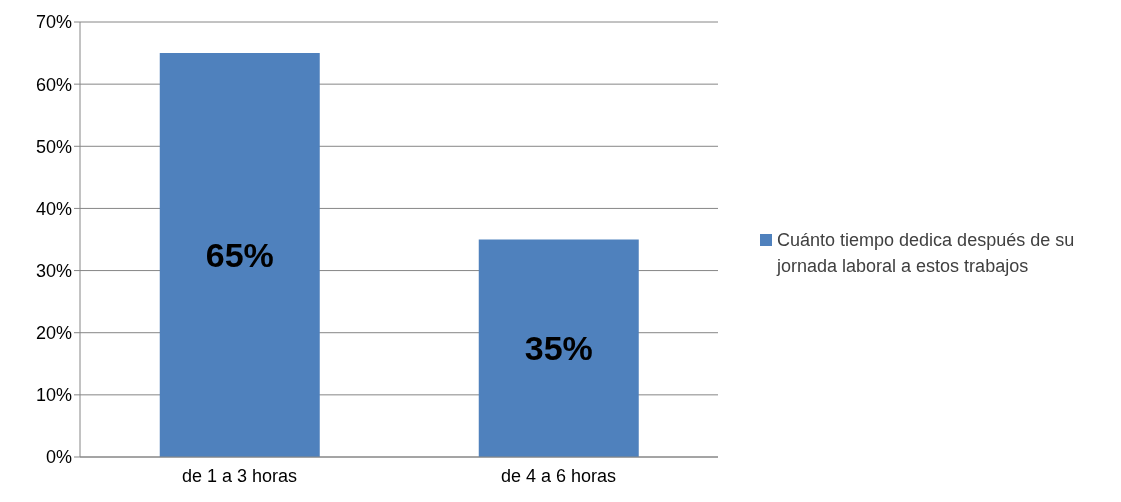 The width and height of the screenshot is (1121, 502). Describe the element at coordinates (58, 457) in the screenshot. I see `y-tick-label: 0%` at that location.